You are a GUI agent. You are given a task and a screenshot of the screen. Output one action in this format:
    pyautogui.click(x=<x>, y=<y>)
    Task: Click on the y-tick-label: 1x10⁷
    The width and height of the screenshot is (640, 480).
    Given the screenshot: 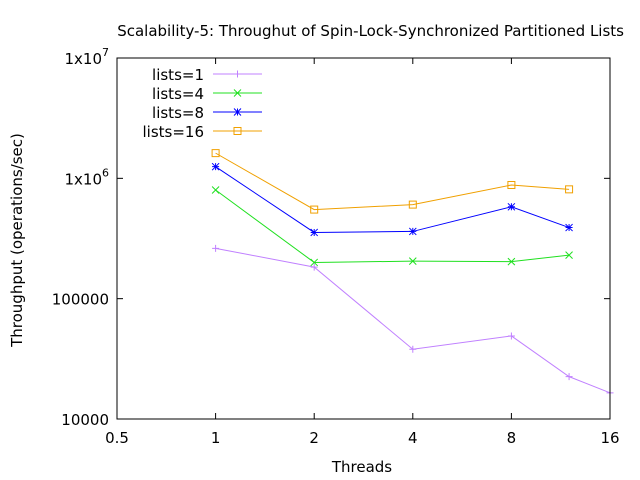 What is the action you would take?
    pyautogui.click(x=86, y=57)
    